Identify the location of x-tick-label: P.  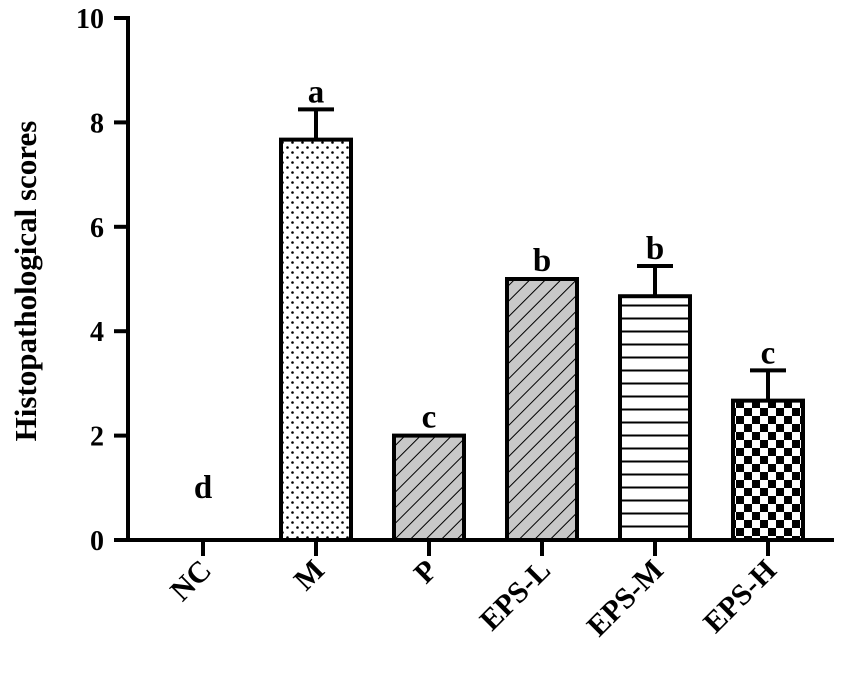
(426, 572).